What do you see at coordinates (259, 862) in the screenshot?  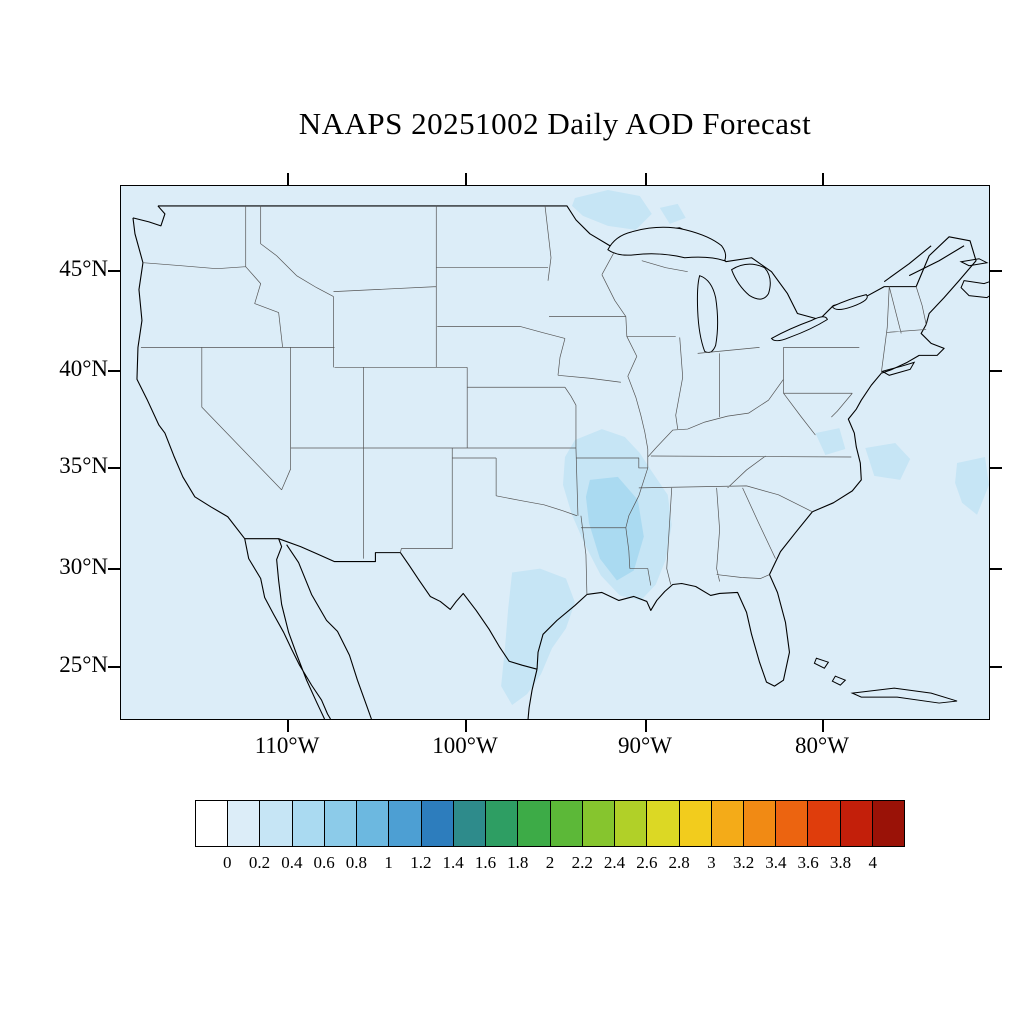 I see `colorbar-tick-label: 0.2` at bounding box center [259, 862].